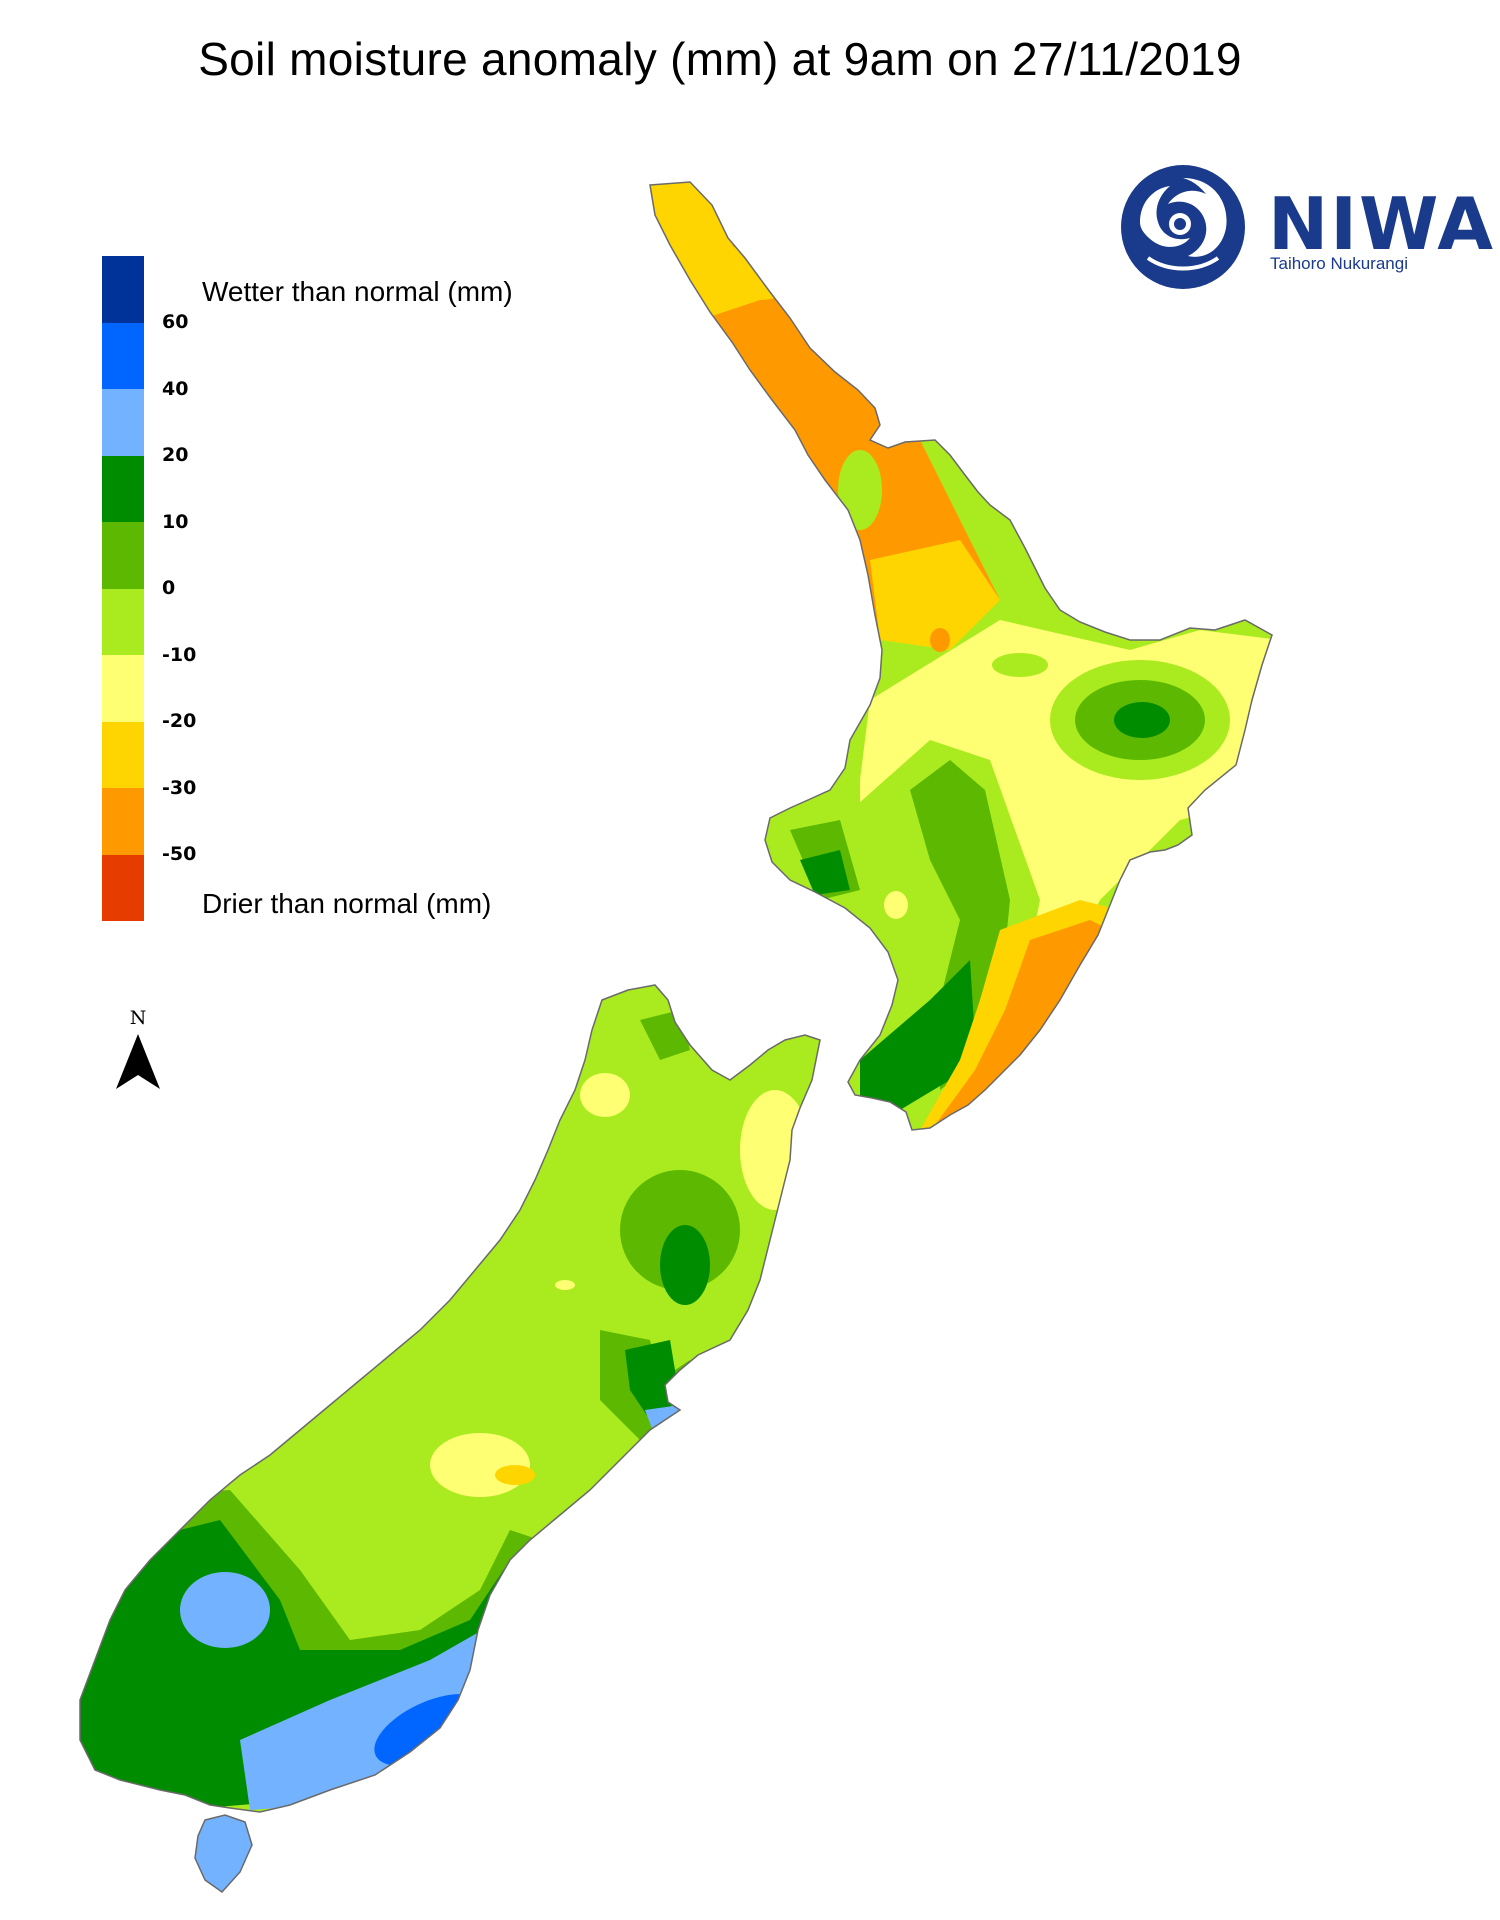 The image size is (1500, 1920). Describe the element at coordinates (347, 903) in the screenshot. I see `legend-drier-label: Drier than normal (mm)` at that location.